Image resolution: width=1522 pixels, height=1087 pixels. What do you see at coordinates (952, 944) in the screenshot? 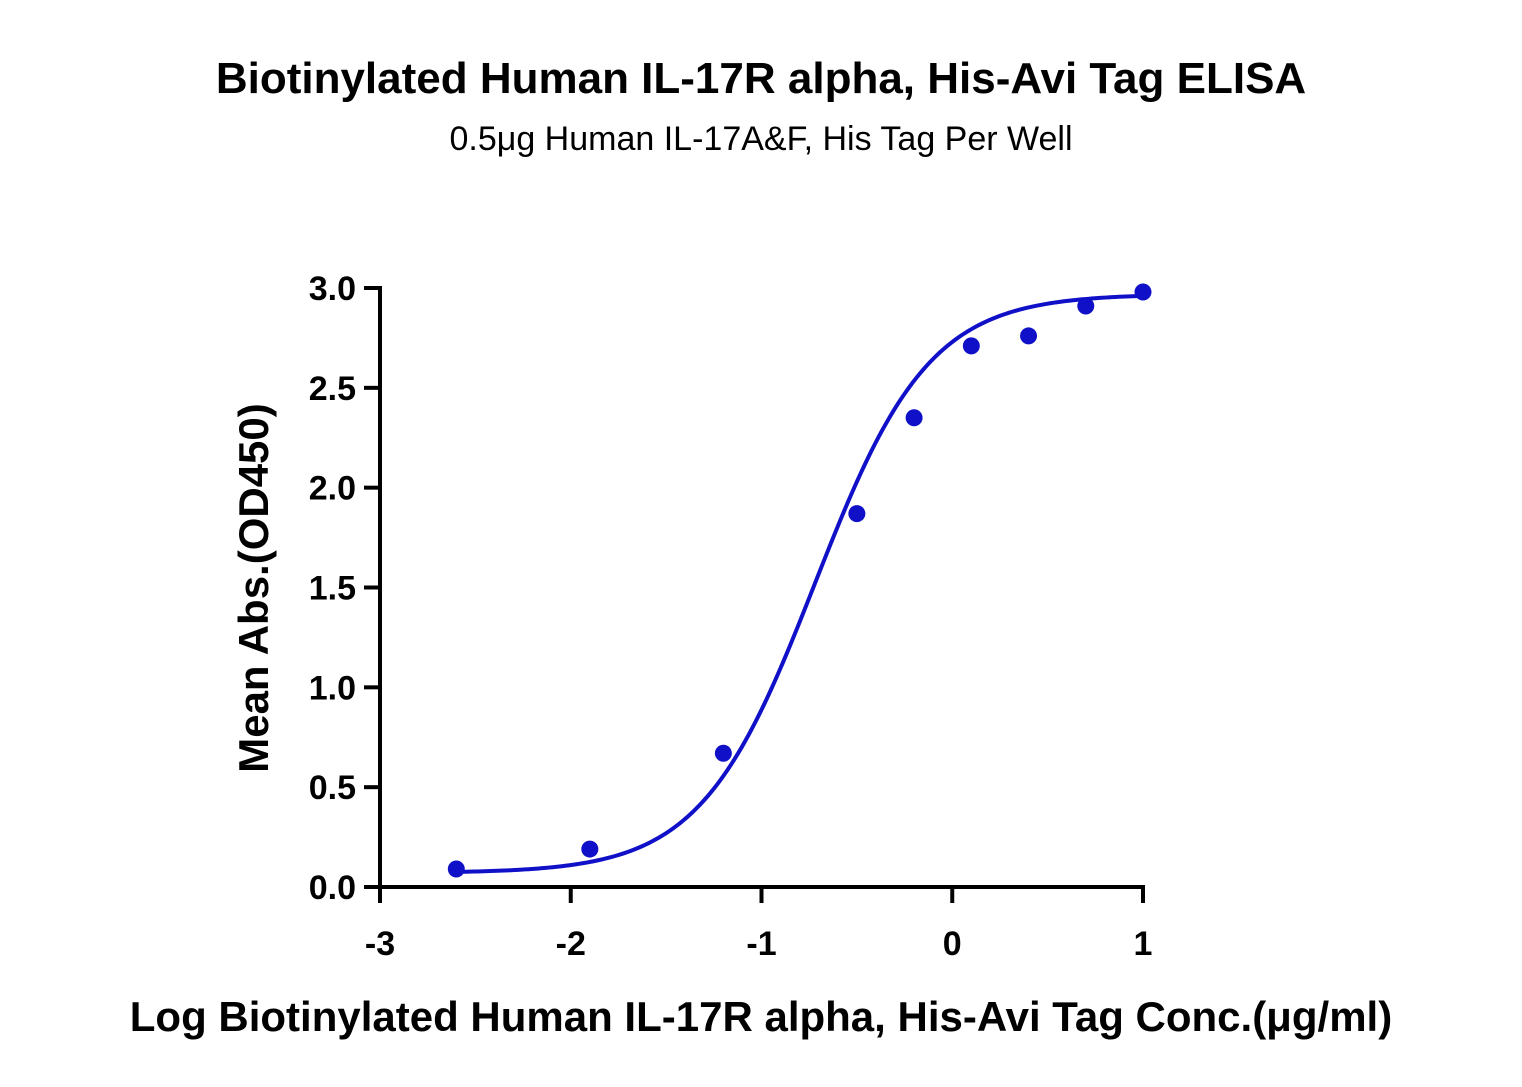
I see `x-tick-label: 0` at bounding box center [952, 944].